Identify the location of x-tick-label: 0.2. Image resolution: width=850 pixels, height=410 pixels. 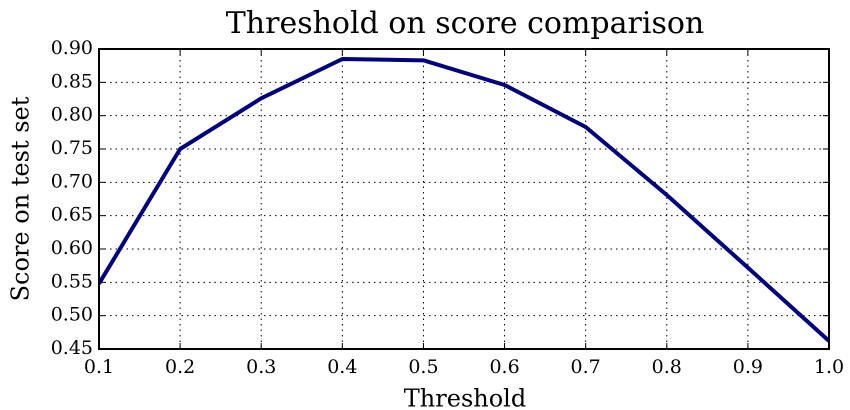
(180, 367).